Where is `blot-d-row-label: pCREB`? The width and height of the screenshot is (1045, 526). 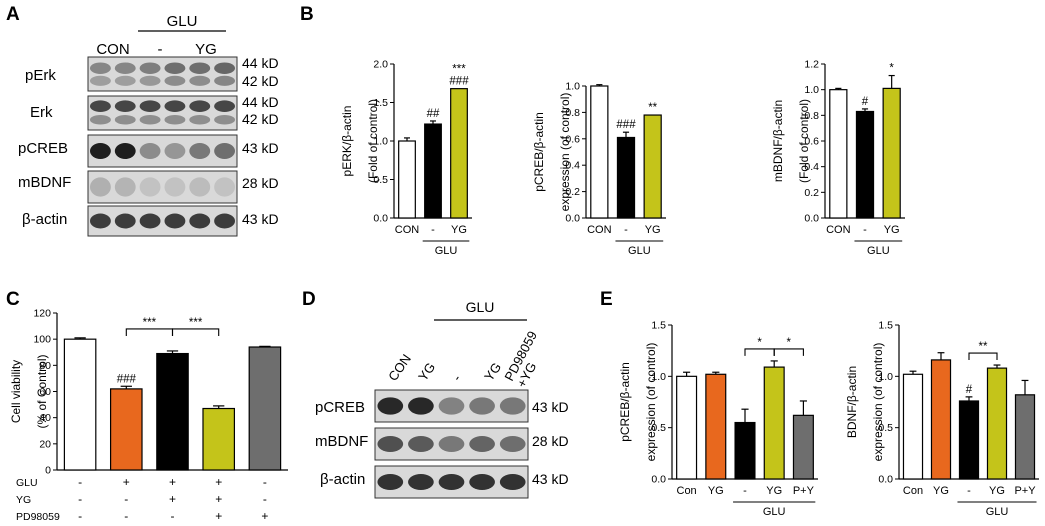
blot-d-row-label: pCREB is located at coordinates (340, 407).